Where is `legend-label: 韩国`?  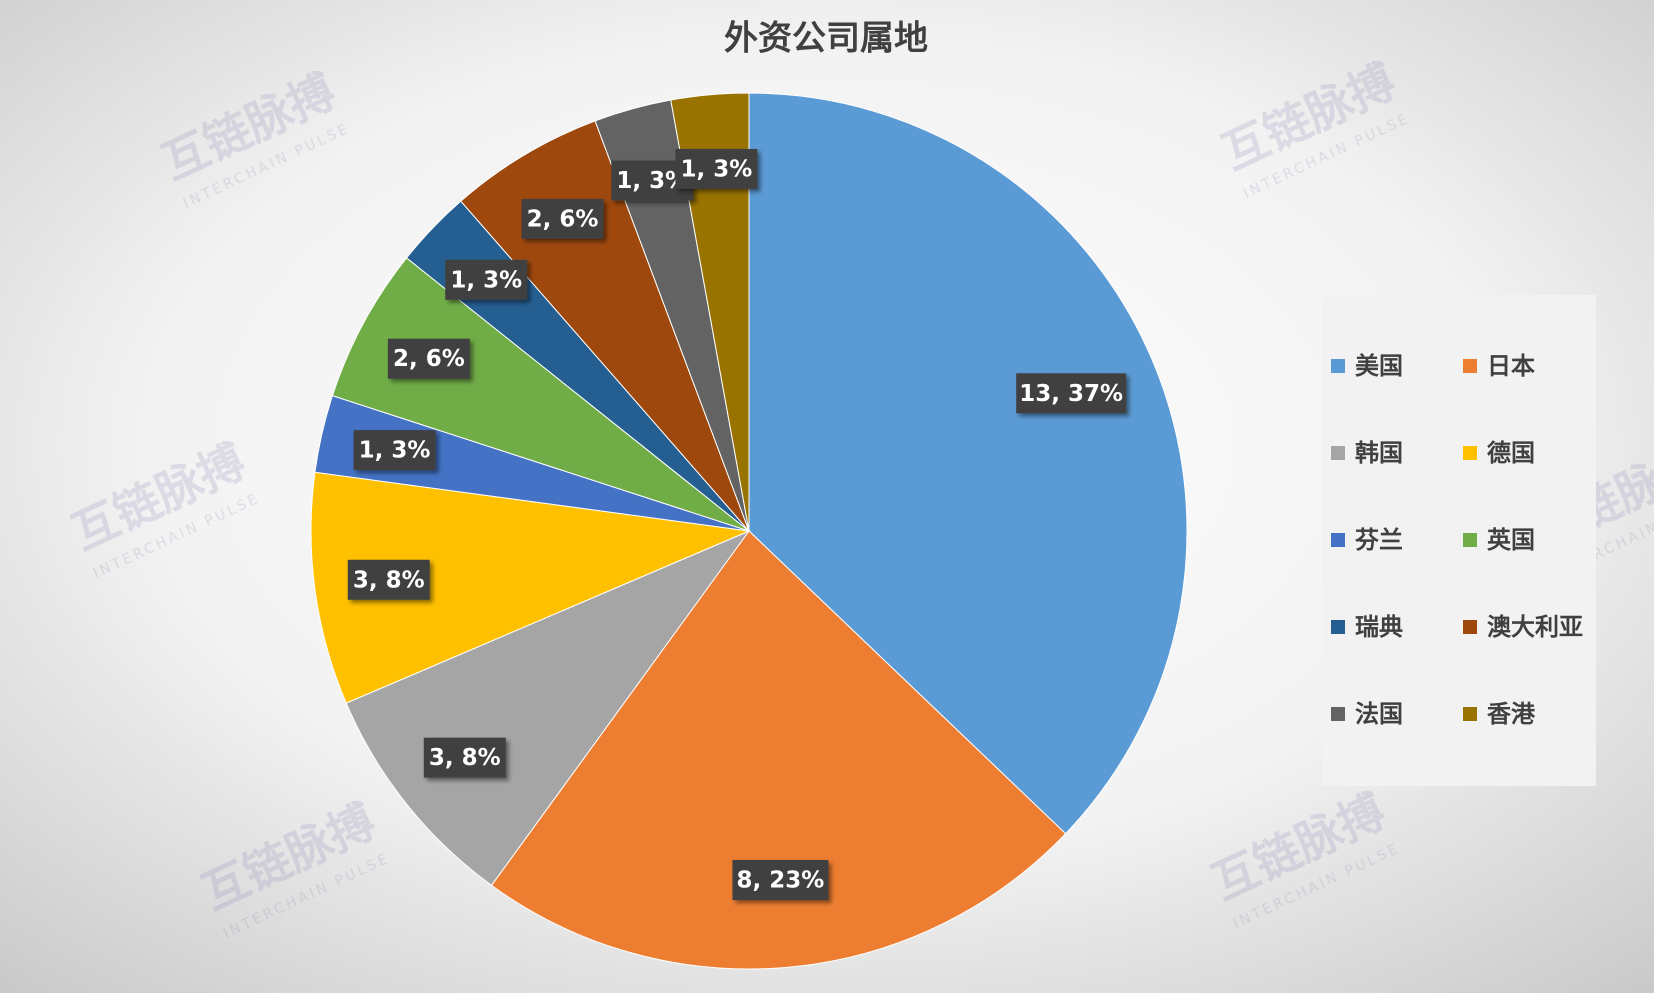 legend-label: 韩国 is located at coordinates (1379, 453).